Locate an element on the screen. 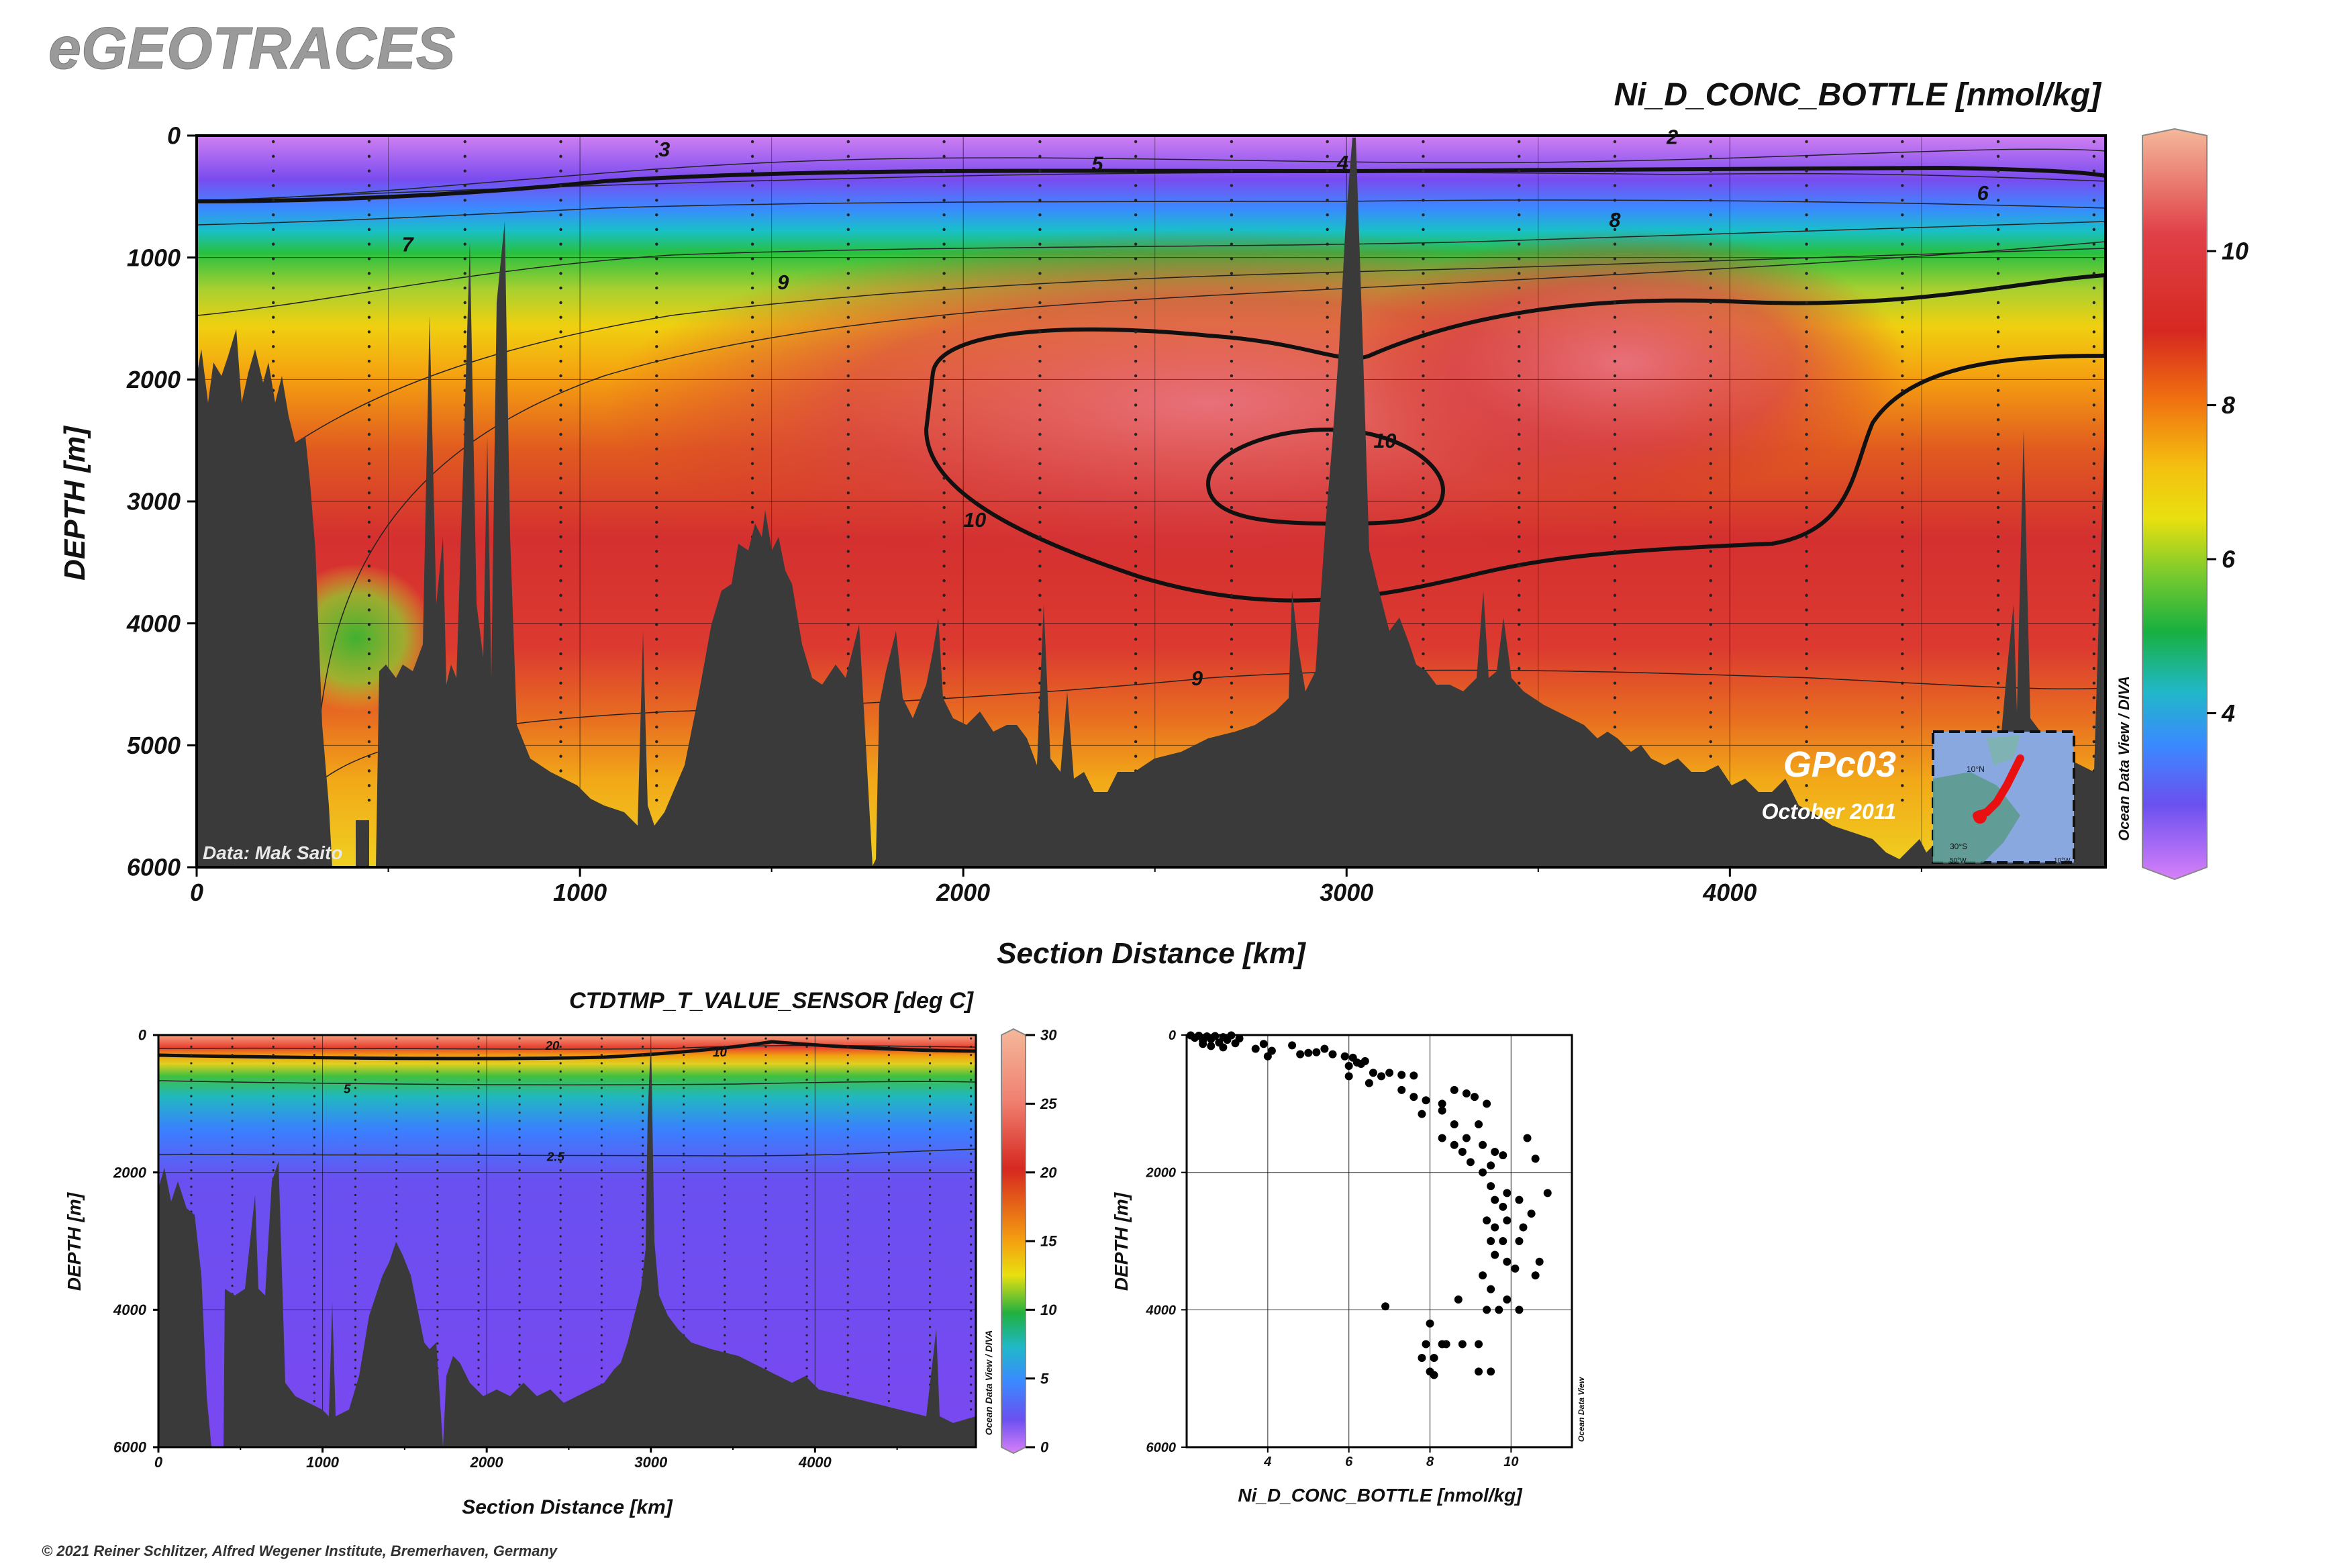  map-label-30s: 30°S is located at coordinates (1958, 847).